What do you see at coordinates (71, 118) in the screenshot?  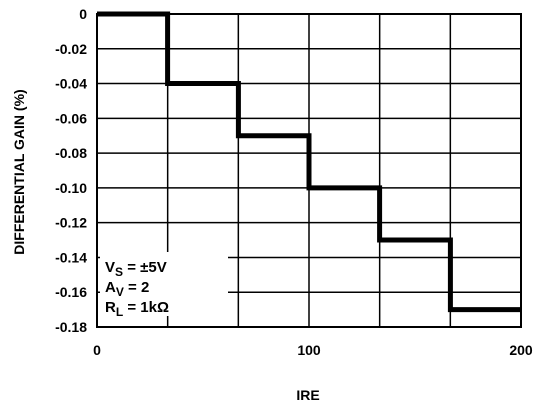 I see `y-tick-label: -0.06` at bounding box center [71, 118].